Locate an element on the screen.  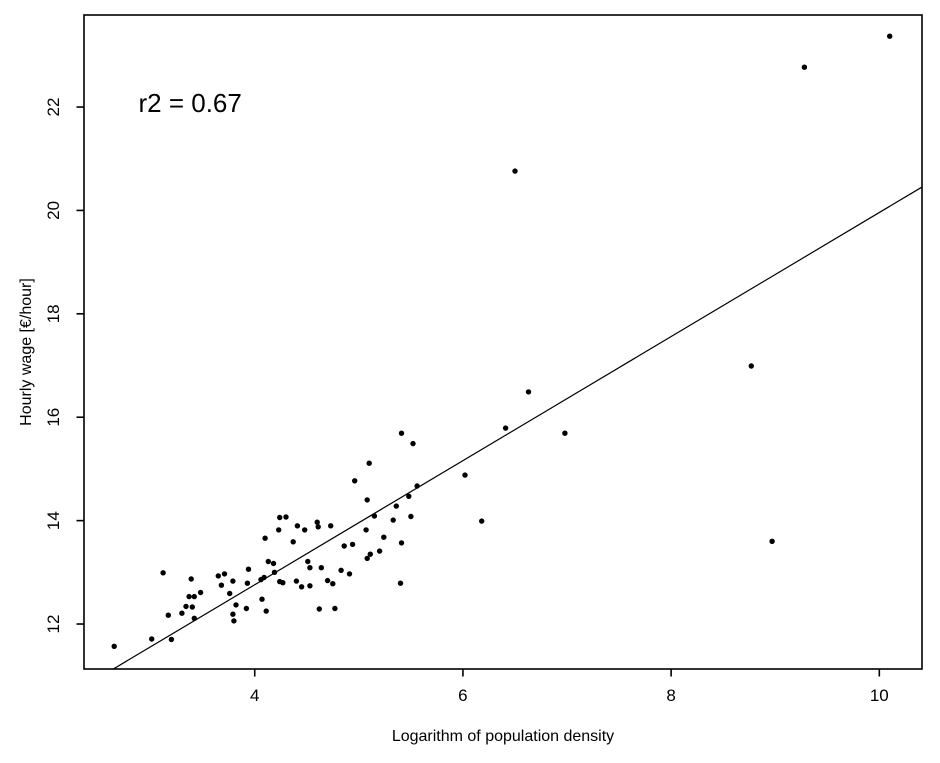
x-tick-label: 8 is located at coordinates (670, 695).